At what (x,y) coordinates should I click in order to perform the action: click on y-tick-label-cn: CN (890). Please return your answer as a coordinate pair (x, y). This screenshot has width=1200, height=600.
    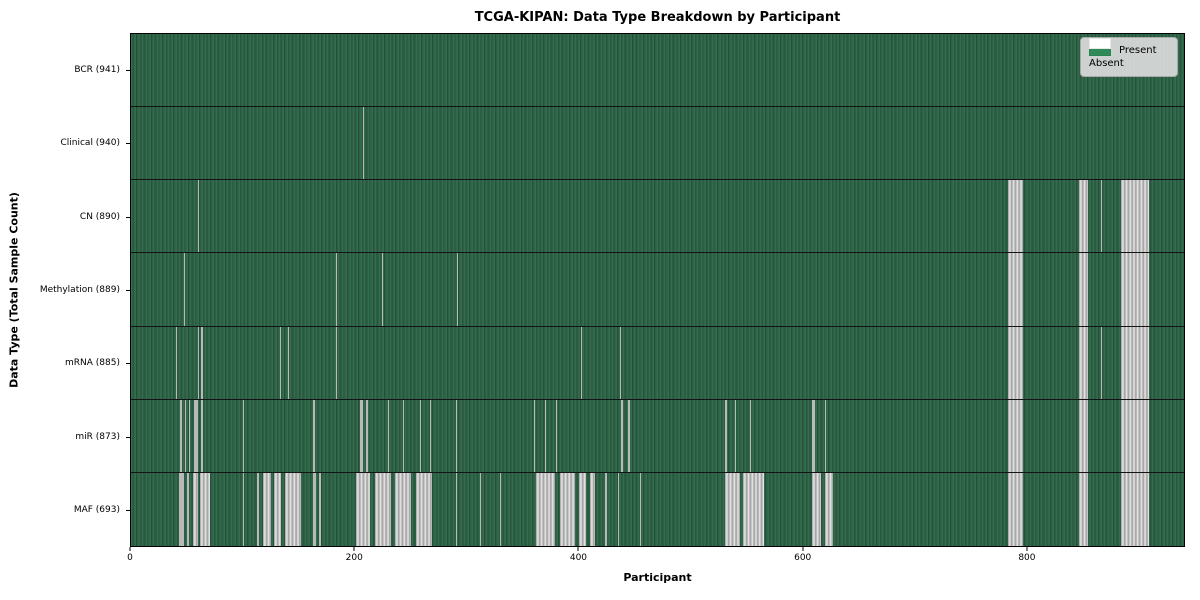
    Looking at the image, I should click on (99, 216).